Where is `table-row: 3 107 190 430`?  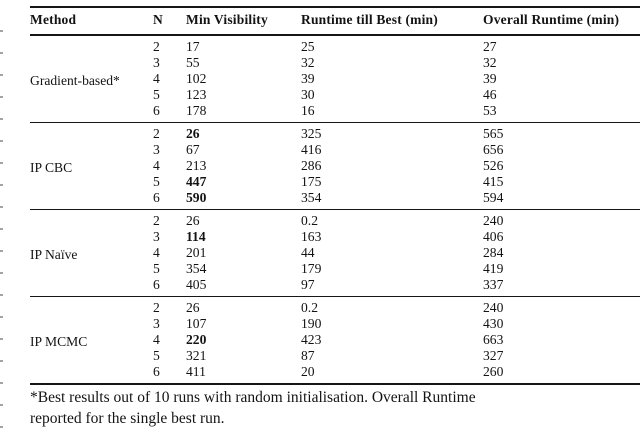 table-row: 3 107 190 430 is located at coordinates (335, 324).